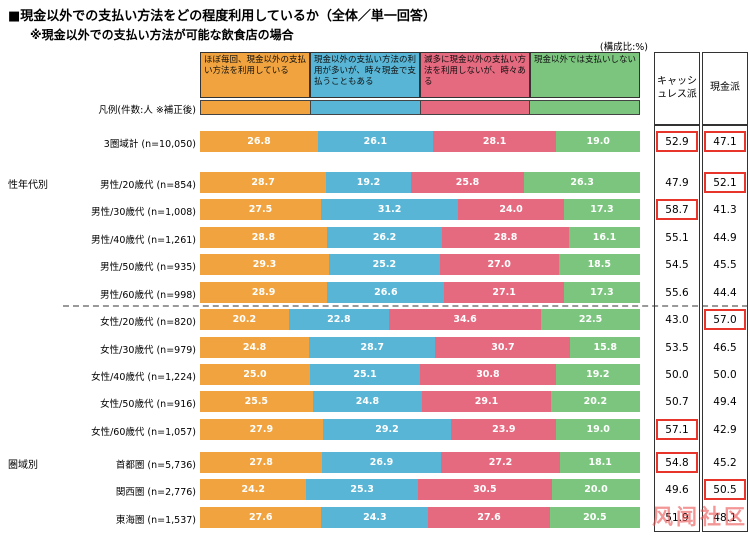  I want to click on bar-segment-2: 26.6, so click(386, 292).